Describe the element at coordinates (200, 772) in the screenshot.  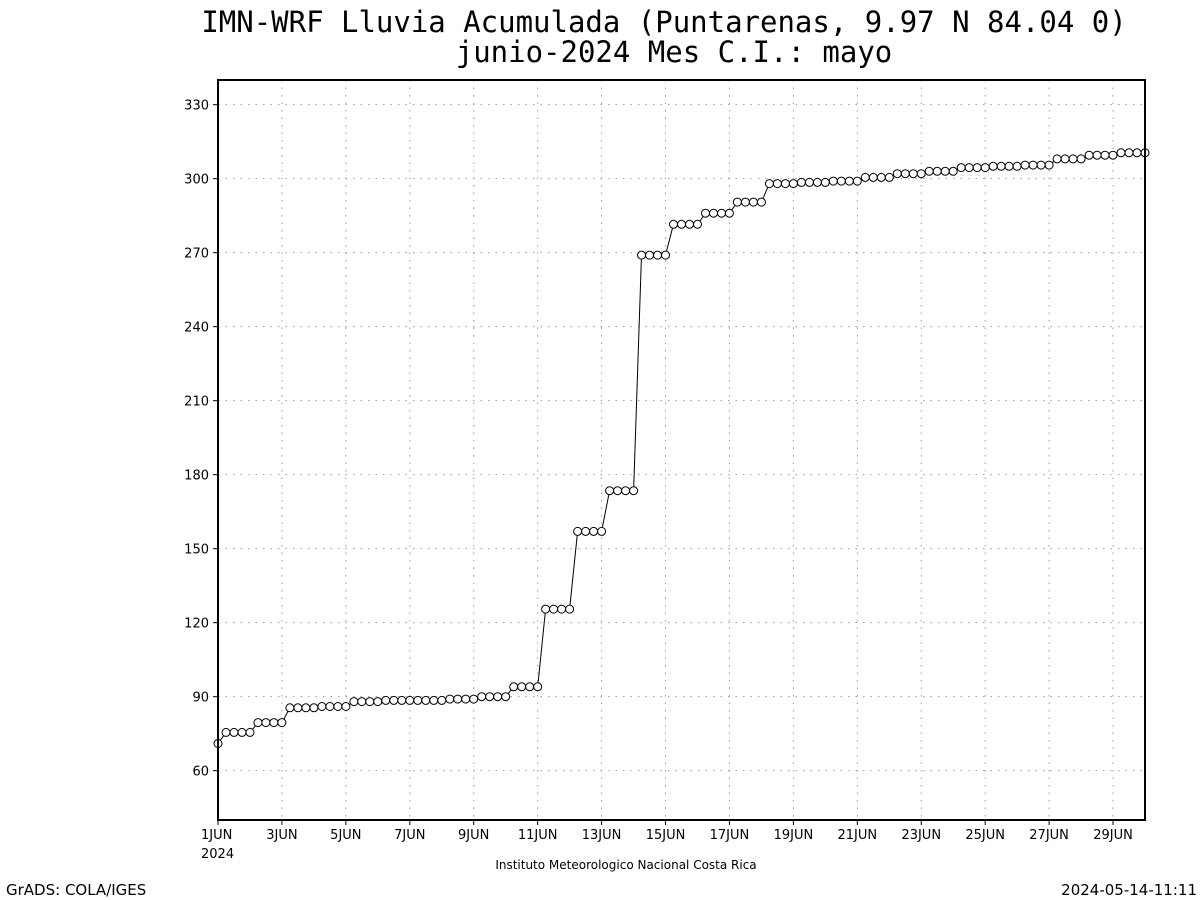
I see `y-tick-label: 60` at that location.